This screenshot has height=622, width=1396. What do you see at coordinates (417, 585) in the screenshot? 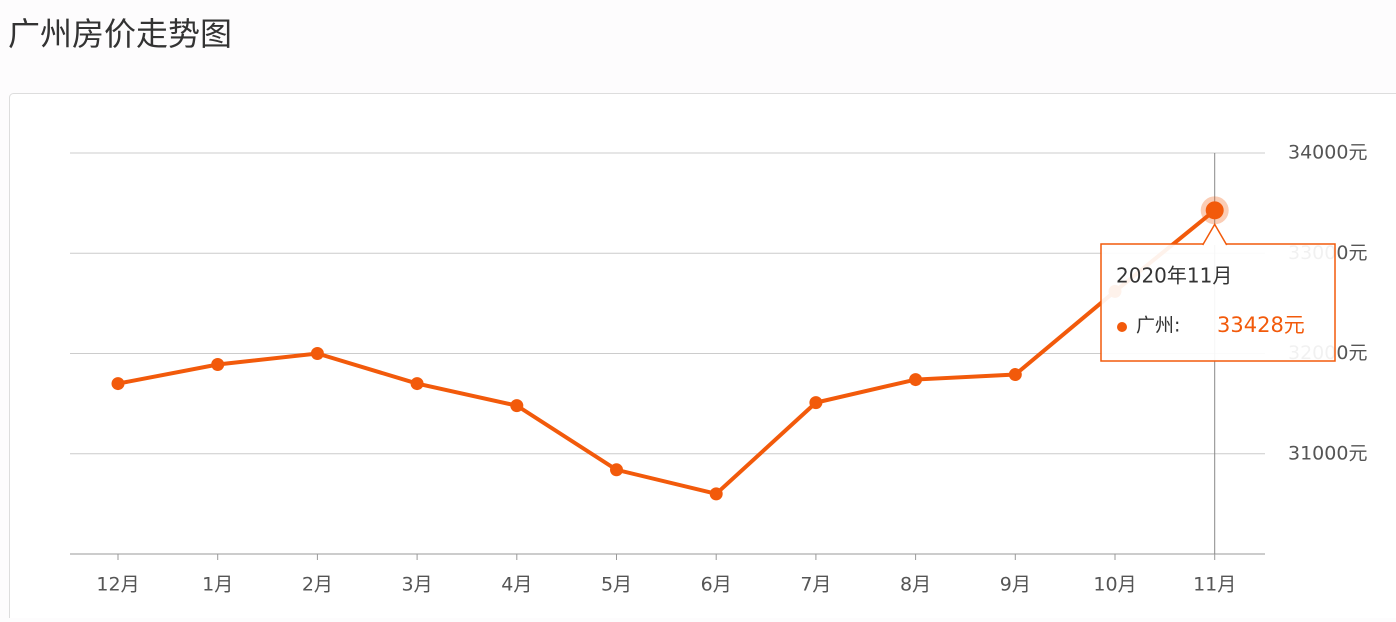
I see `x-tick-label: 3月` at bounding box center [417, 585].